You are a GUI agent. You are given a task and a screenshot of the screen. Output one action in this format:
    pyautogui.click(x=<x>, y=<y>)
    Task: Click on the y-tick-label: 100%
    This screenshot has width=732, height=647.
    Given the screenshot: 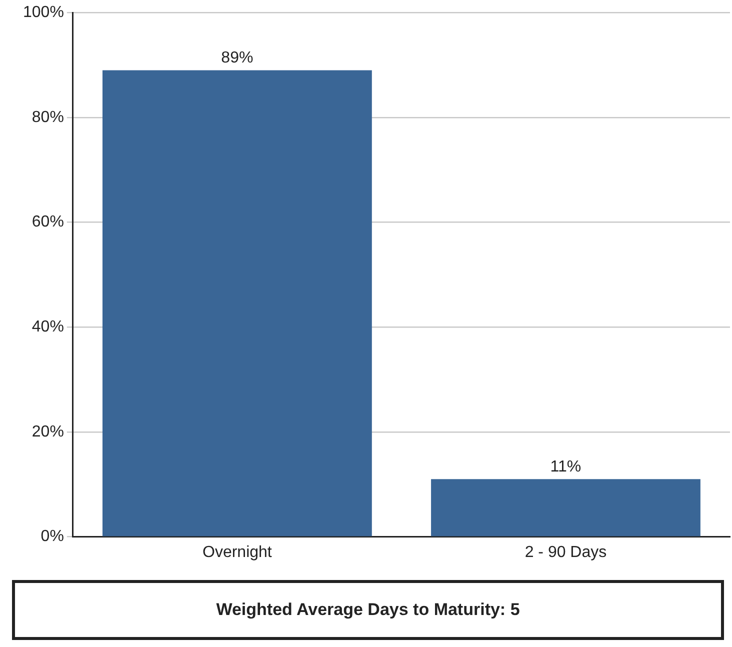 What is the action you would take?
    pyautogui.click(x=43, y=13)
    